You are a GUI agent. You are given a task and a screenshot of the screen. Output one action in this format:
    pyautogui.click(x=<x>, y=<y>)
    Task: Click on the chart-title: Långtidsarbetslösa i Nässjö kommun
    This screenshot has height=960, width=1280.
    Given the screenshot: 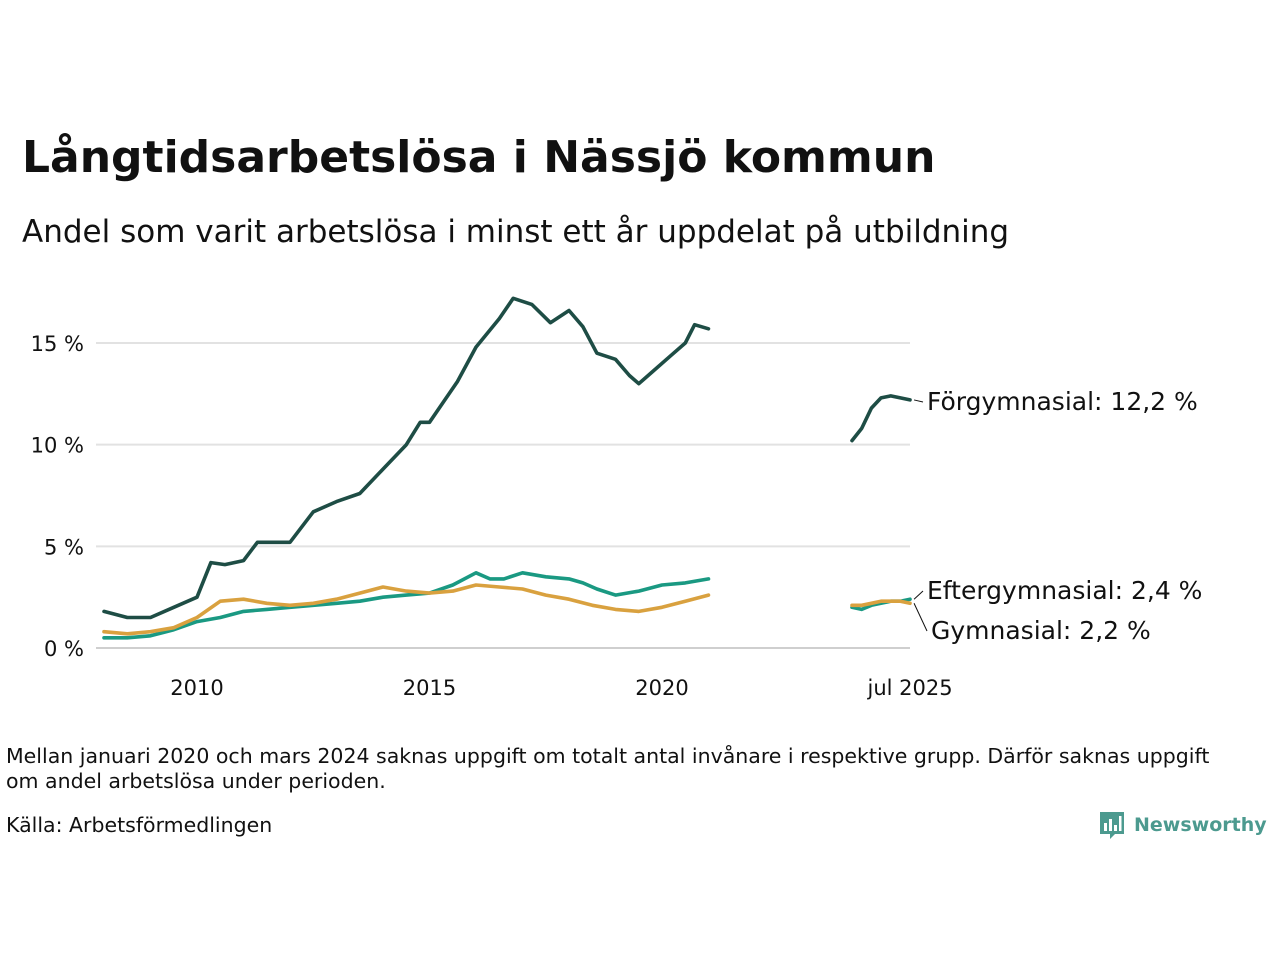 What is the action you would take?
    pyautogui.click(x=479, y=157)
    